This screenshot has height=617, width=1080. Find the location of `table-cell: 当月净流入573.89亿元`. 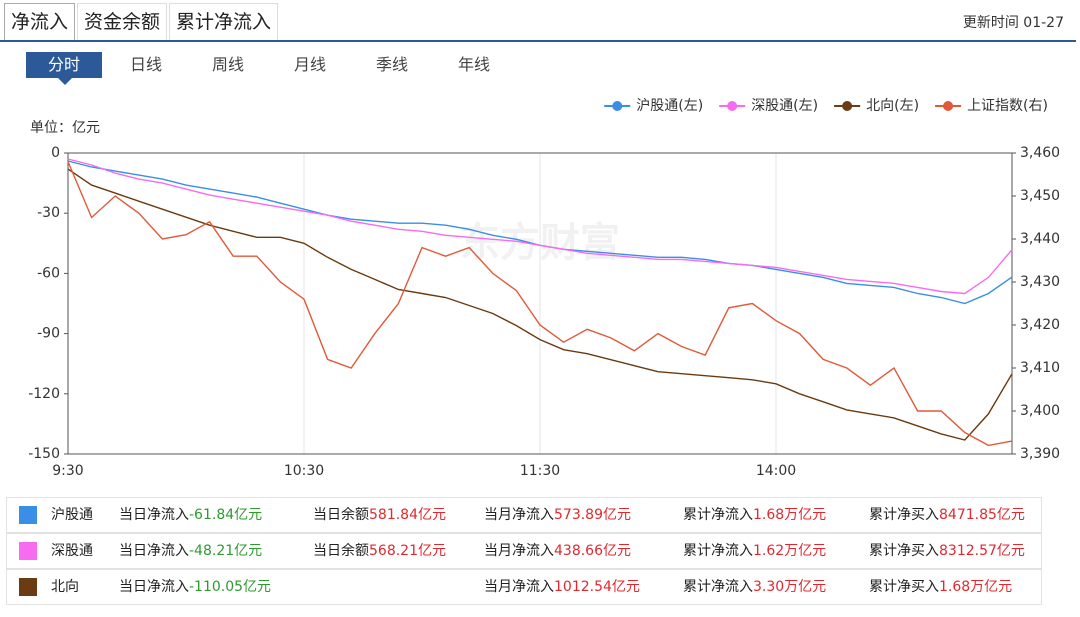

table-cell: 当月净流入573.89亿元 is located at coordinates (557, 515).